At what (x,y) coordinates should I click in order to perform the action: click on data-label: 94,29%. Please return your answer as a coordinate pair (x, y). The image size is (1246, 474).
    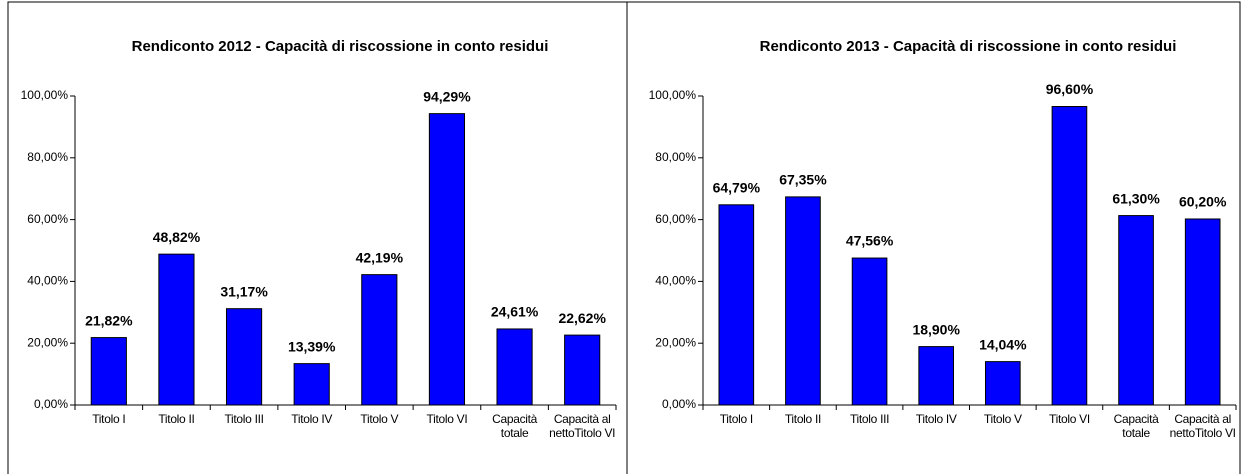
    Looking at the image, I should click on (447, 96).